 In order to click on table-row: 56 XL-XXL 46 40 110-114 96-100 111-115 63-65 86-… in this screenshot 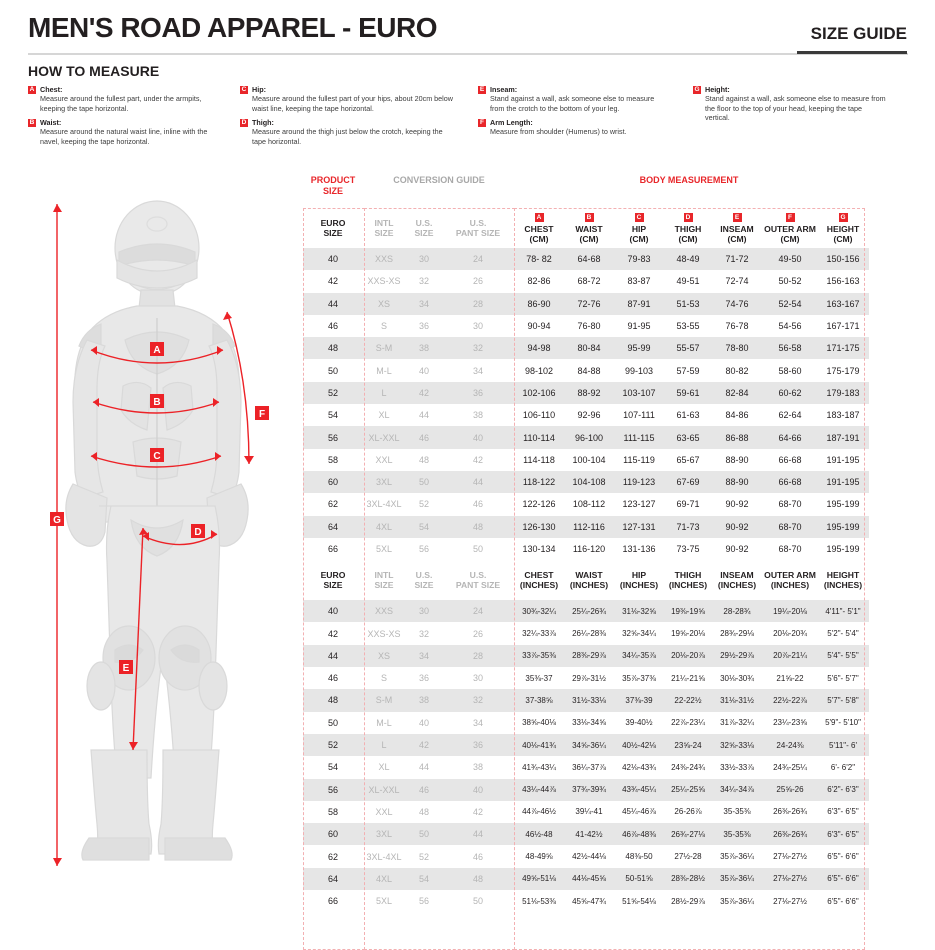, I will do `click(586, 437)`.